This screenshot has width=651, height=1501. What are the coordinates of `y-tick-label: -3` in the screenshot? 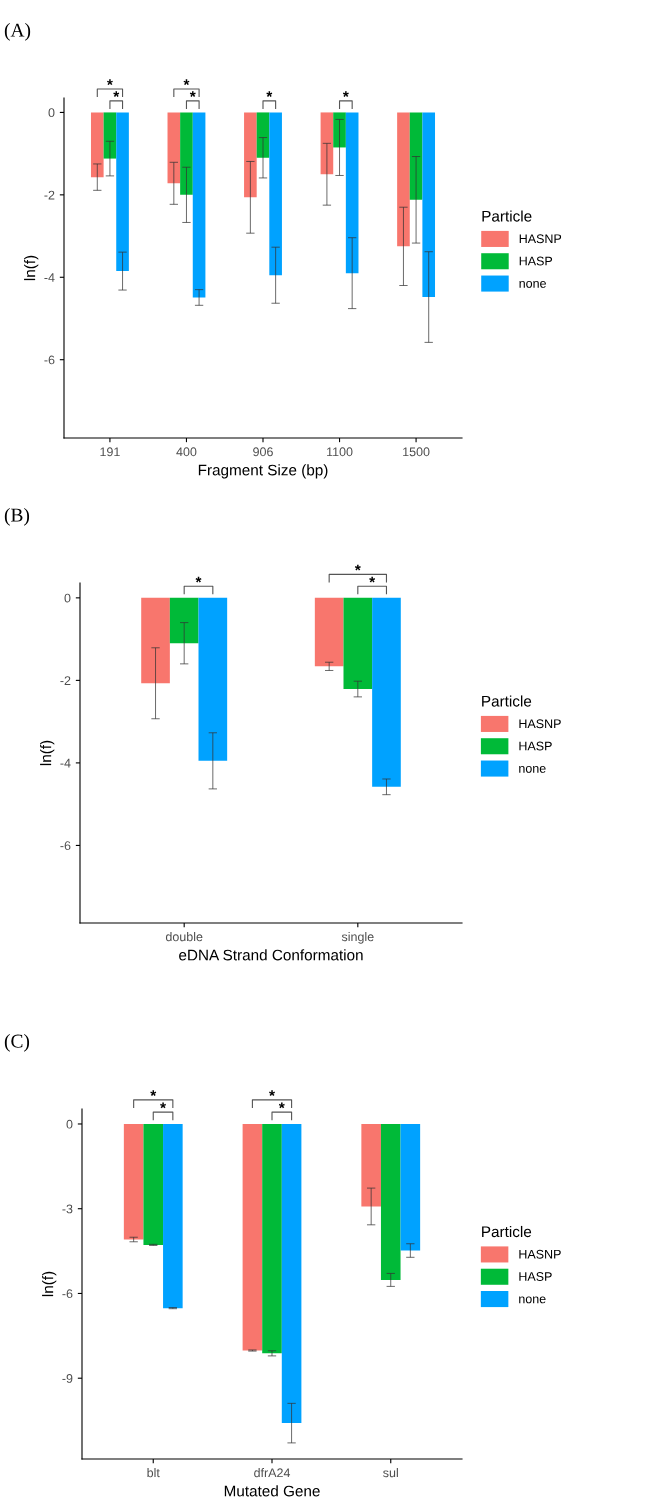 It's located at (67, 1209).